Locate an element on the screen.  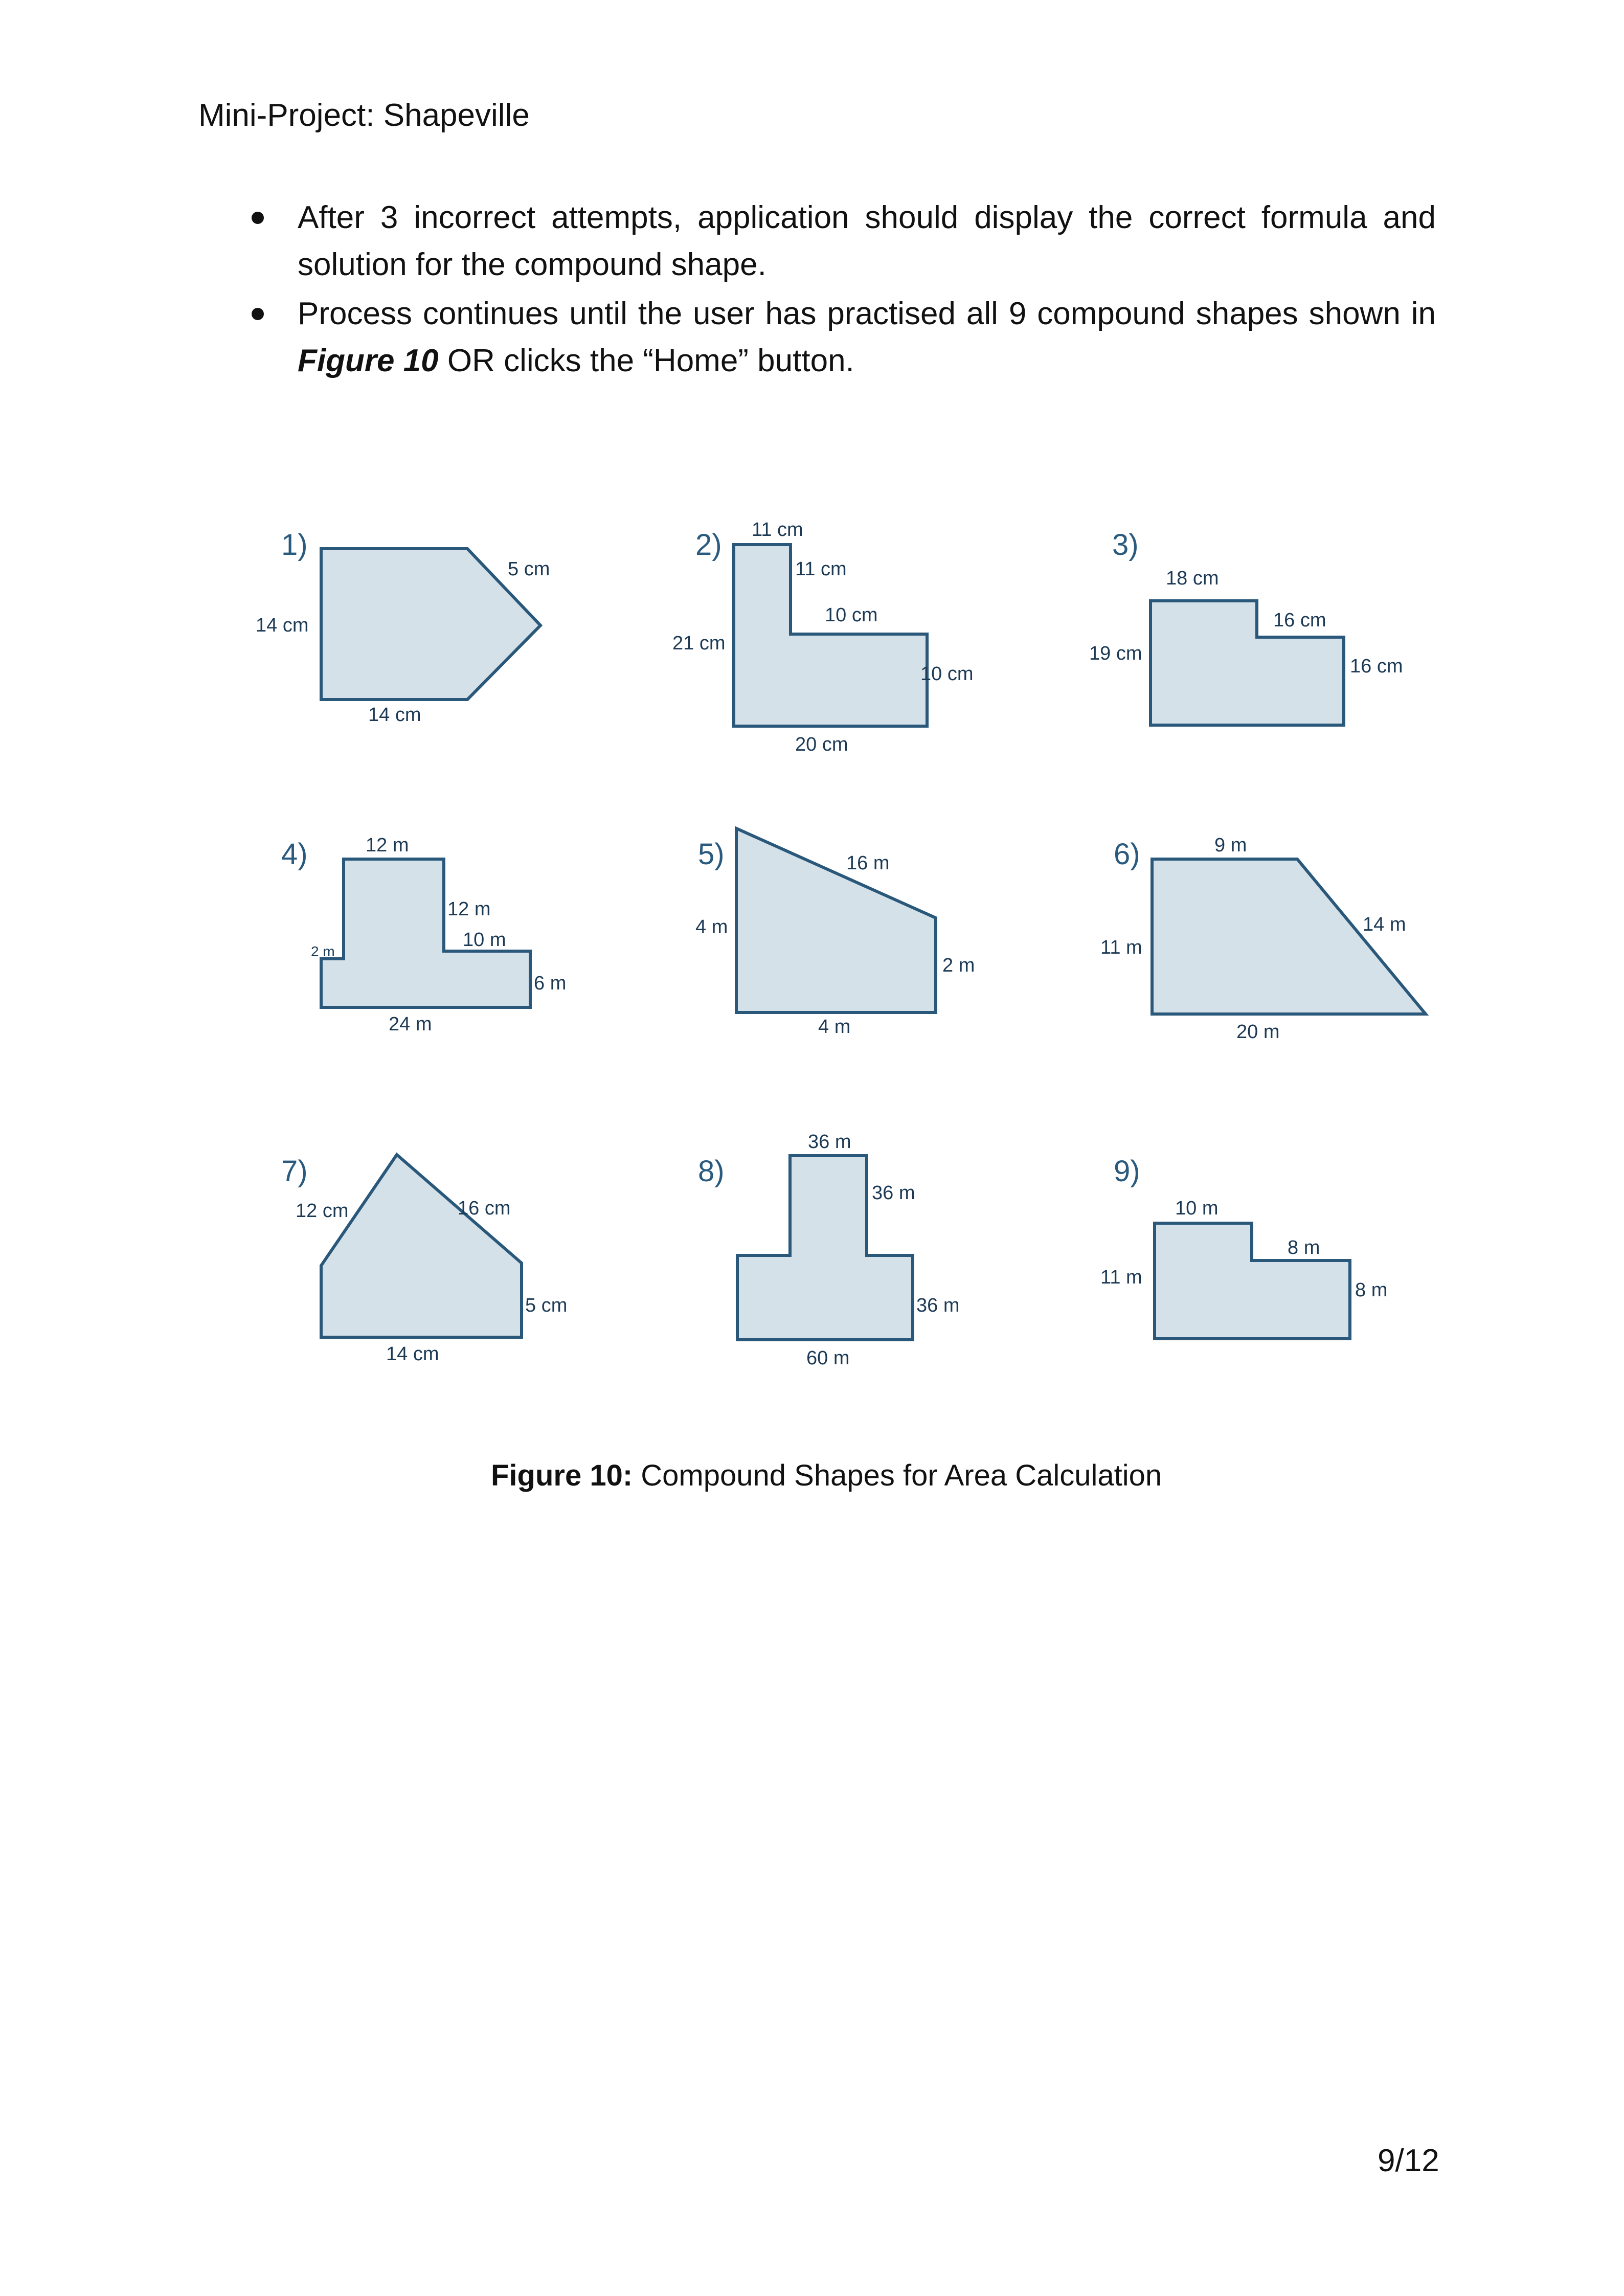
shape-7: 7) 12 cm 16 cm 5 cm 14 cm is located at coordinates (424, 1259).